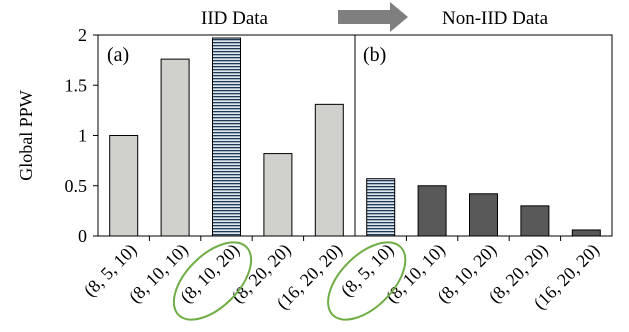 The image size is (629, 332). Describe the element at coordinates (118, 55) in the screenshot. I see `panel-label-a: (a)` at that location.